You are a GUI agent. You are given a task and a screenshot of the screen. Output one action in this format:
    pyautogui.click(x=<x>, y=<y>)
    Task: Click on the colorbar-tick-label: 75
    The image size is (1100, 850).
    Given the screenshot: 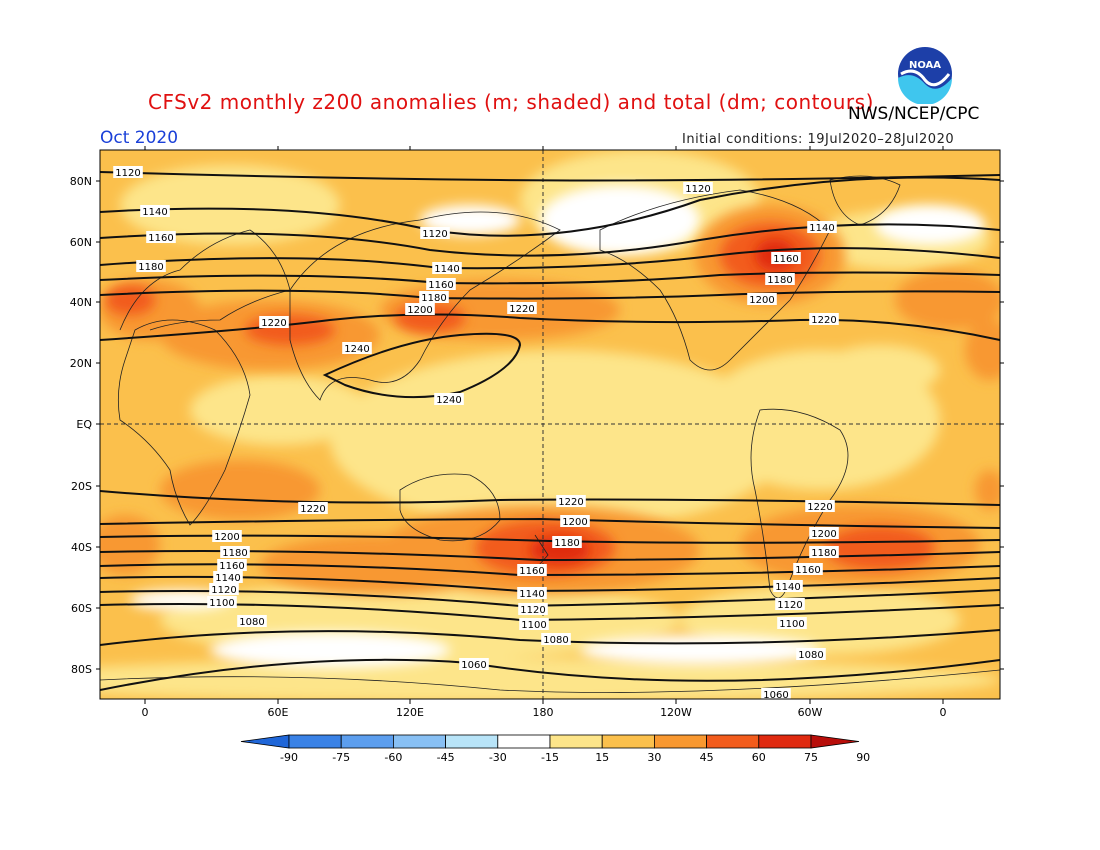 What is the action you would take?
    pyautogui.click(x=811, y=757)
    